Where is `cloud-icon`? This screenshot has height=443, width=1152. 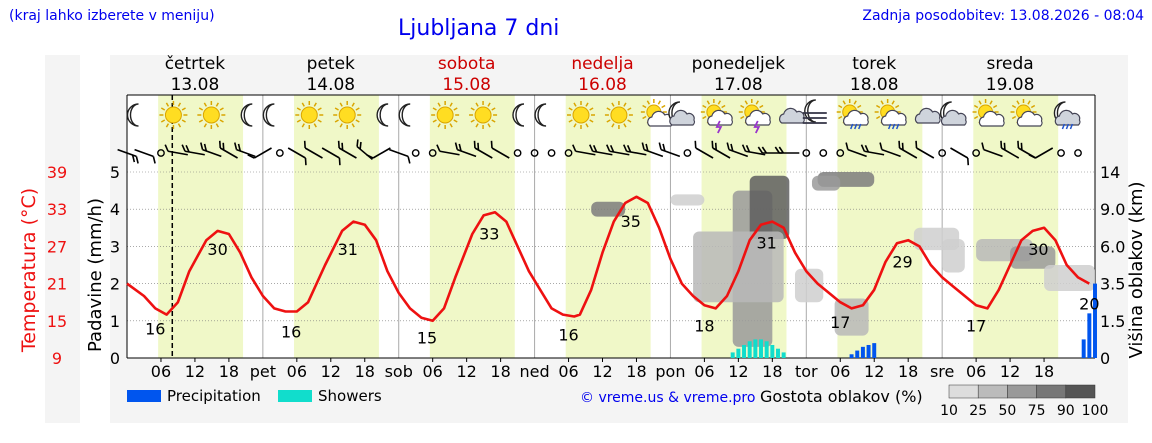
cloud-icon is located at coordinates (927, 115).